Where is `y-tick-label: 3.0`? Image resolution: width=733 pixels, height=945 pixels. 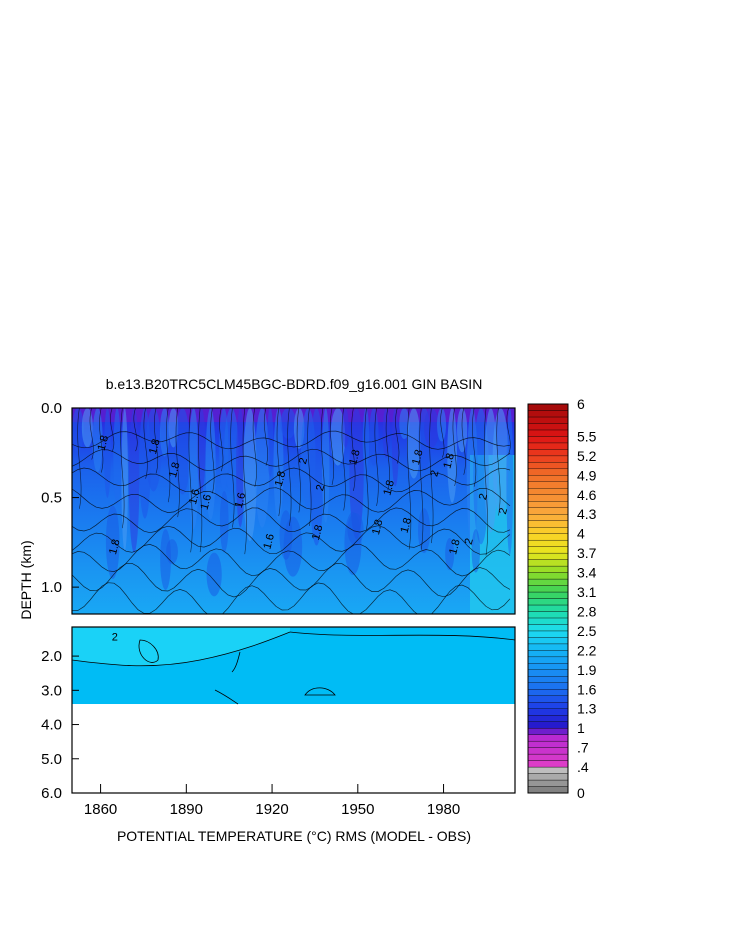
y-tick-label: 3.0 is located at coordinates (51, 690).